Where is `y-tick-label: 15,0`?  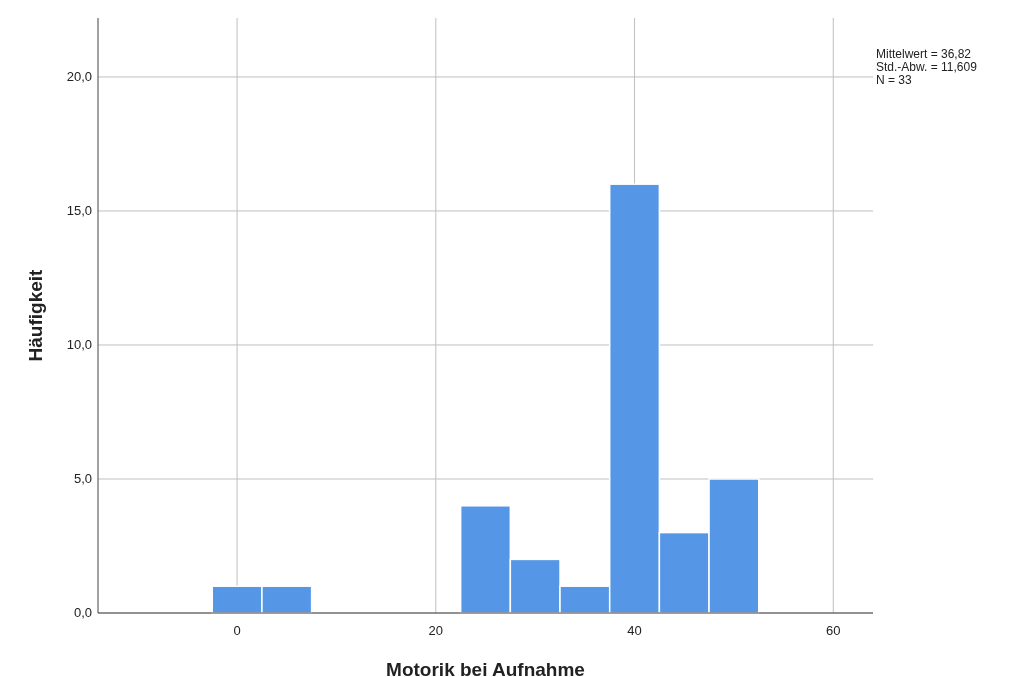
y-tick-label: 15,0 is located at coordinates (79, 210).